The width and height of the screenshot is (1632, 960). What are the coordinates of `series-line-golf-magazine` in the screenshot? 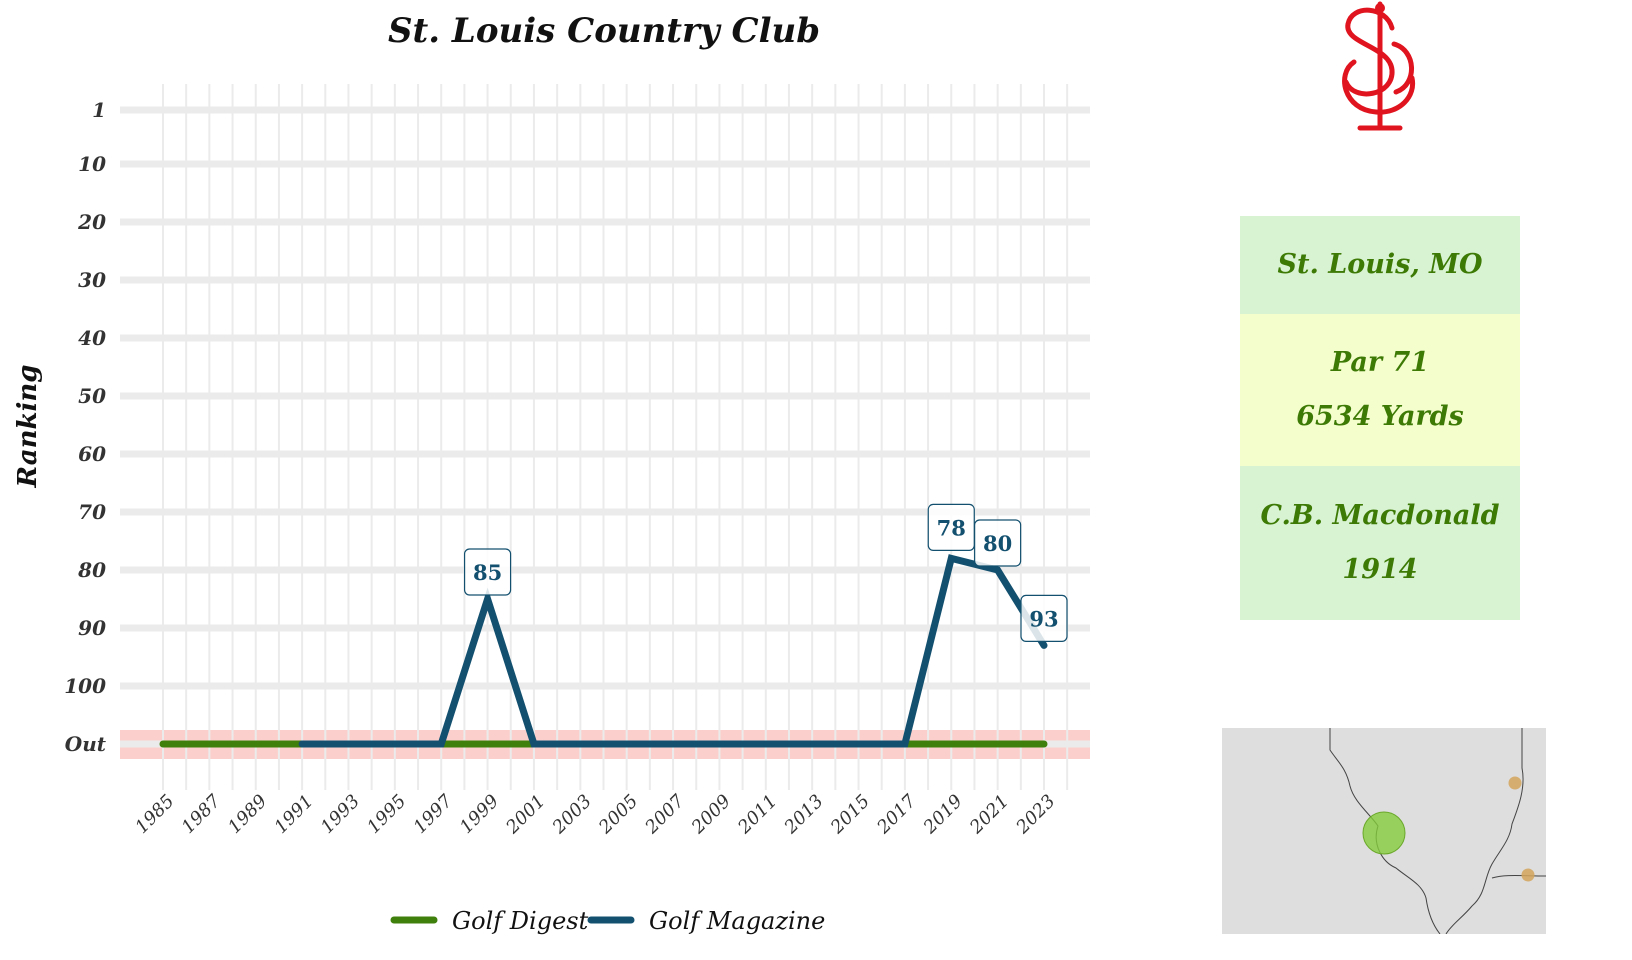 It's located at (673, 651).